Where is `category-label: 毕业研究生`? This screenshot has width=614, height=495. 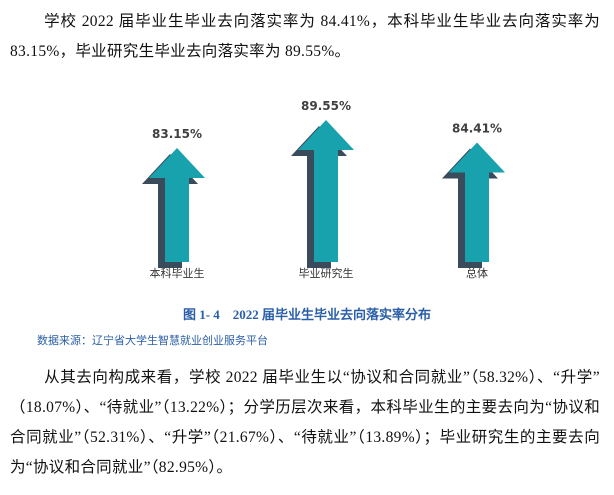
category-label: 毕业研究生 is located at coordinates (326, 273).